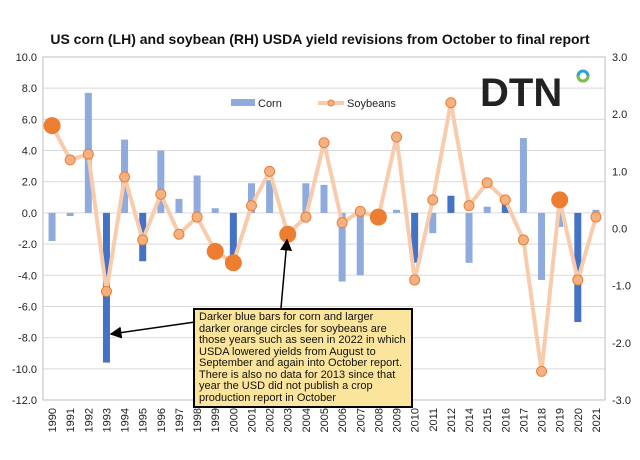 The width and height of the screenshot is (640, 460). What do you see at coordinates (233, 237) in the screenshot?
I see `corn-bar-2000` at bounding box center [233, 237].